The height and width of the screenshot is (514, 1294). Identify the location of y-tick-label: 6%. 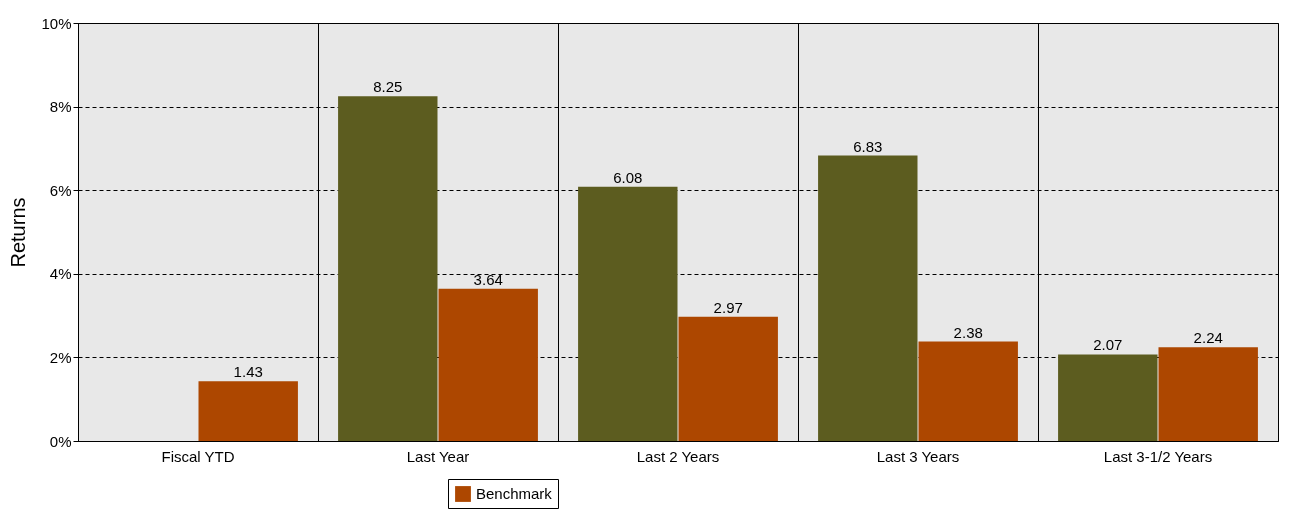
(60, 190).